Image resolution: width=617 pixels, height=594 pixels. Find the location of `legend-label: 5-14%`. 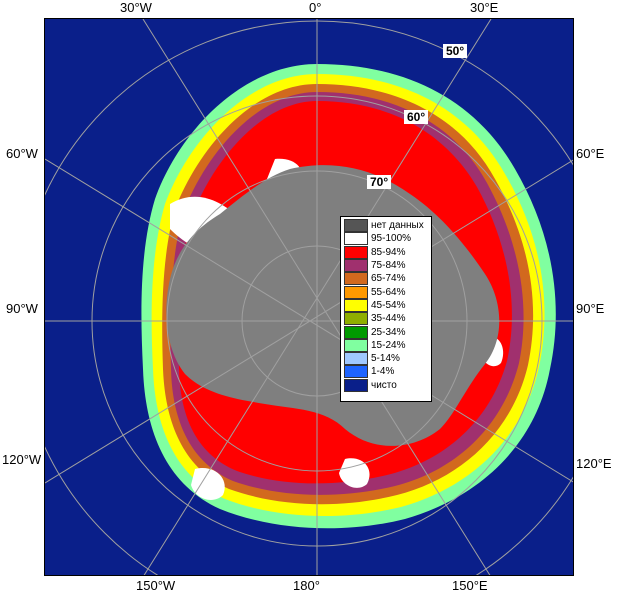

legend-label: 5-14% is located at coordinates (385, 359).